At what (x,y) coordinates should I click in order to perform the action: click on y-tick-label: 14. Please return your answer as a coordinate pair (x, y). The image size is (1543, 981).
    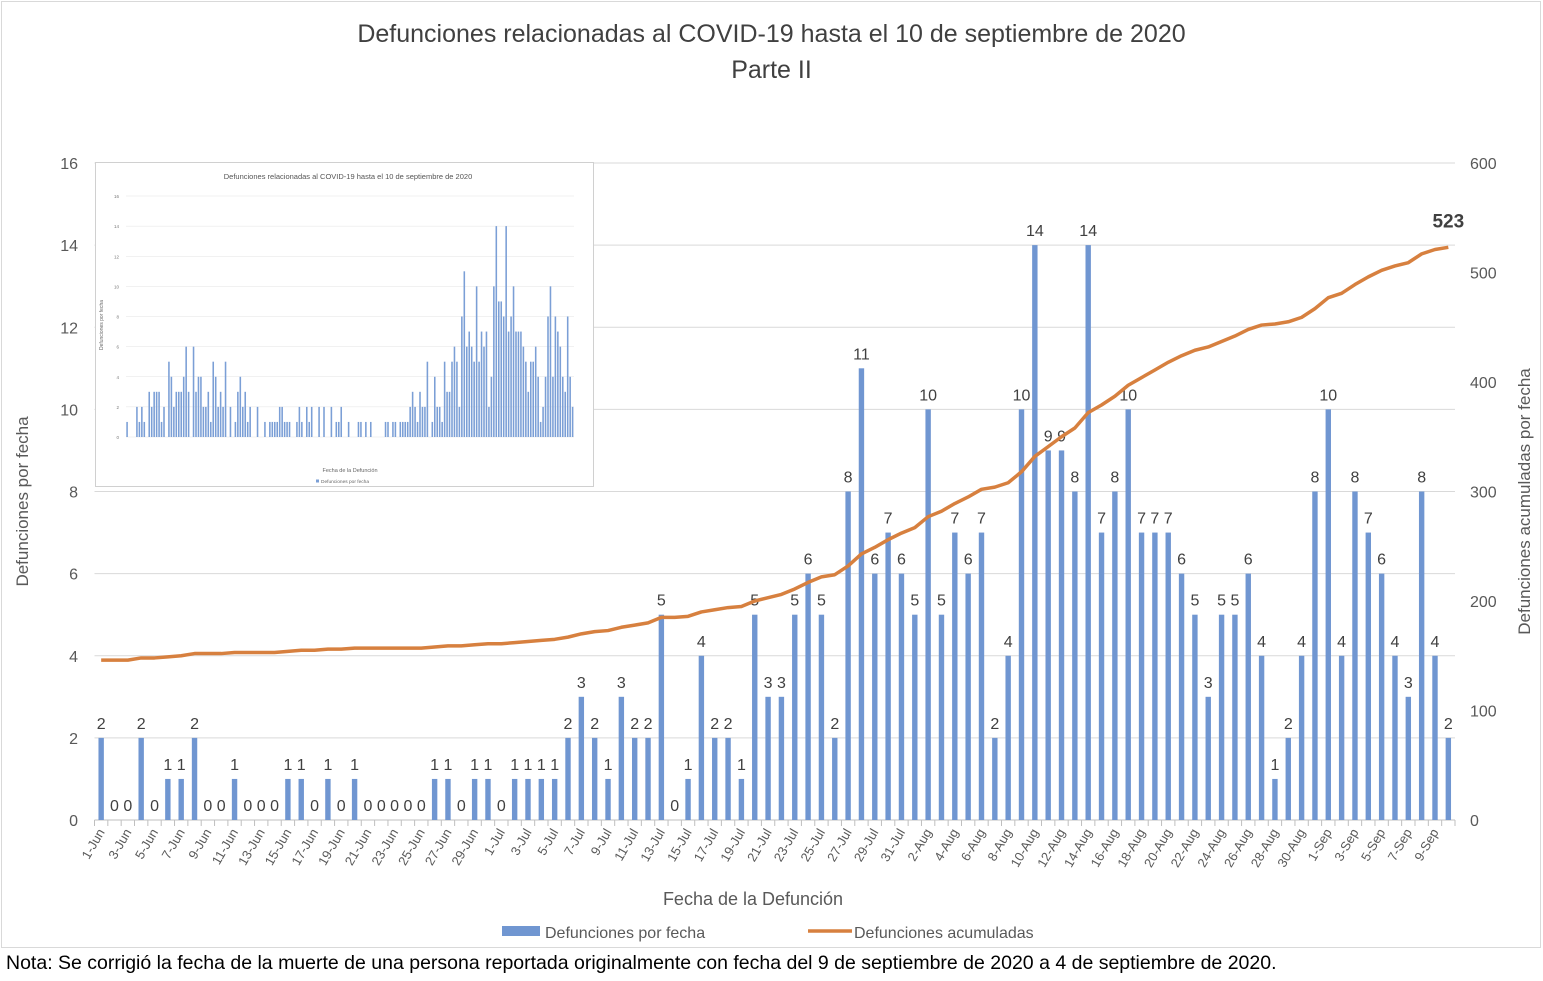
    Looking at the image, I should click on (69, 246).